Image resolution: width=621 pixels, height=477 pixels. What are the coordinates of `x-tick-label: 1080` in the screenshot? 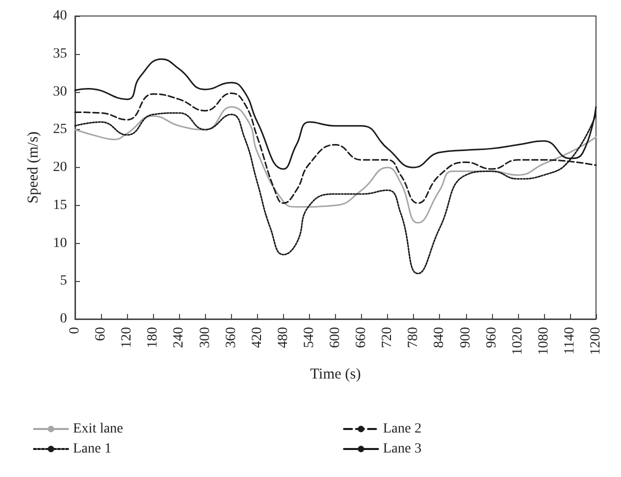 It's located at (544, 341).